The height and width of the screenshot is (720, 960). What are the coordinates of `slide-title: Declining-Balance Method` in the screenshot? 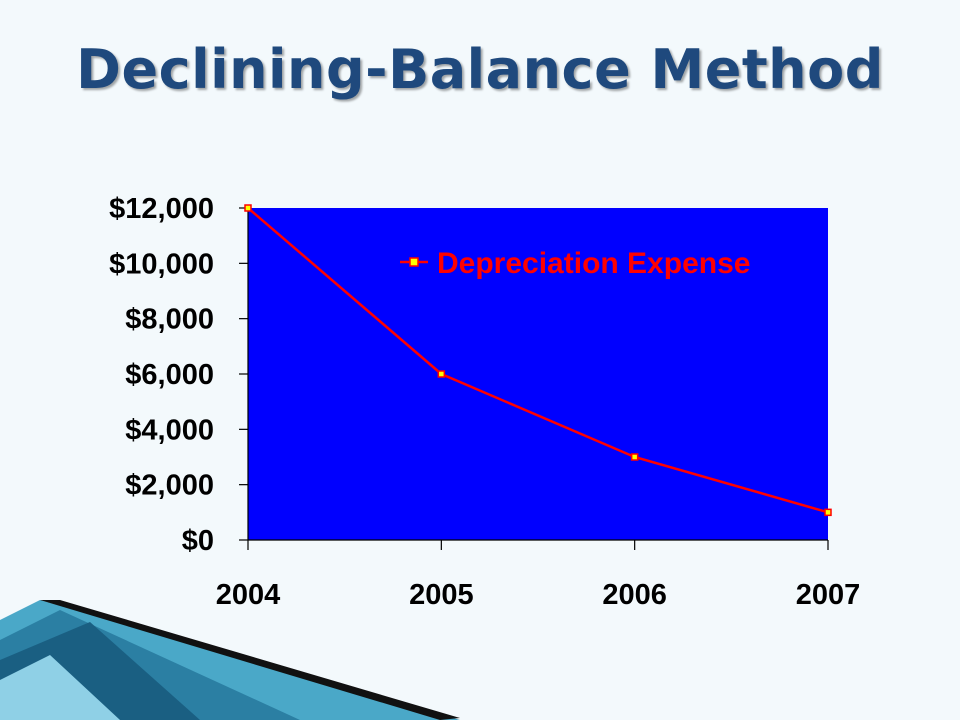 It's located at (480, 69).